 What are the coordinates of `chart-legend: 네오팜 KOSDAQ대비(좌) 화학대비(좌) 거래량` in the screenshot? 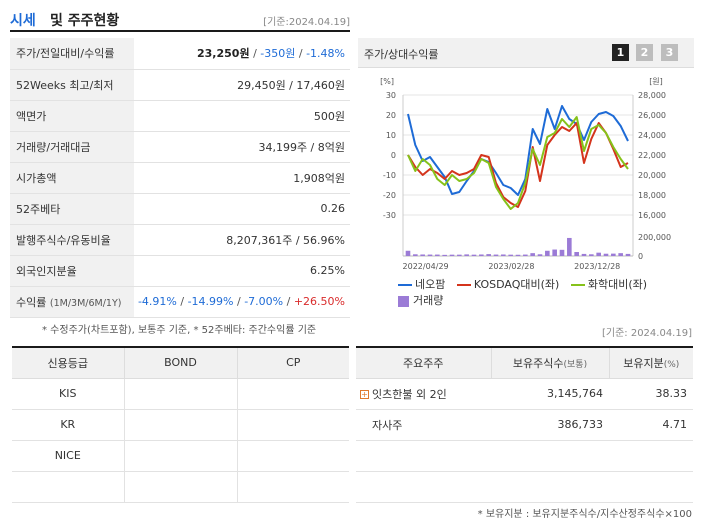 It's located at (546, 292).